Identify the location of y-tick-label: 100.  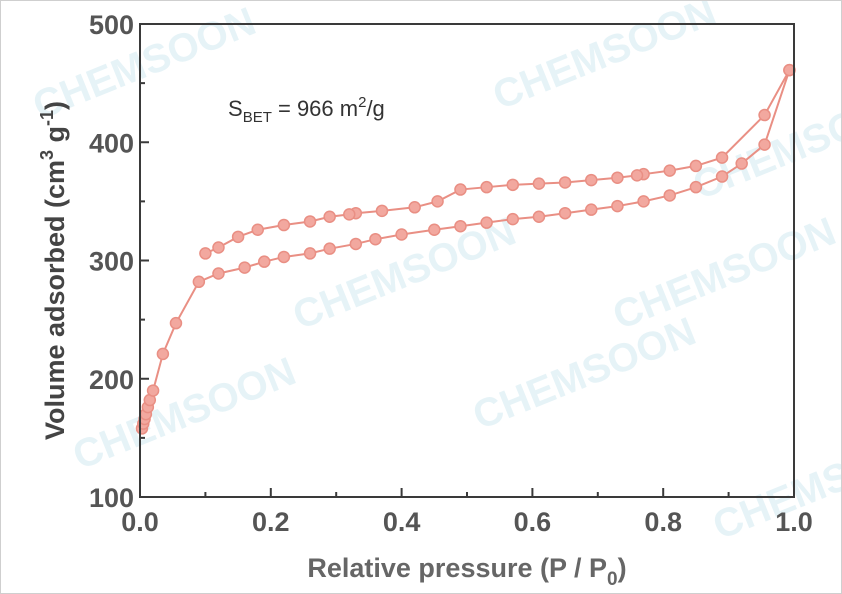
(111, 498).